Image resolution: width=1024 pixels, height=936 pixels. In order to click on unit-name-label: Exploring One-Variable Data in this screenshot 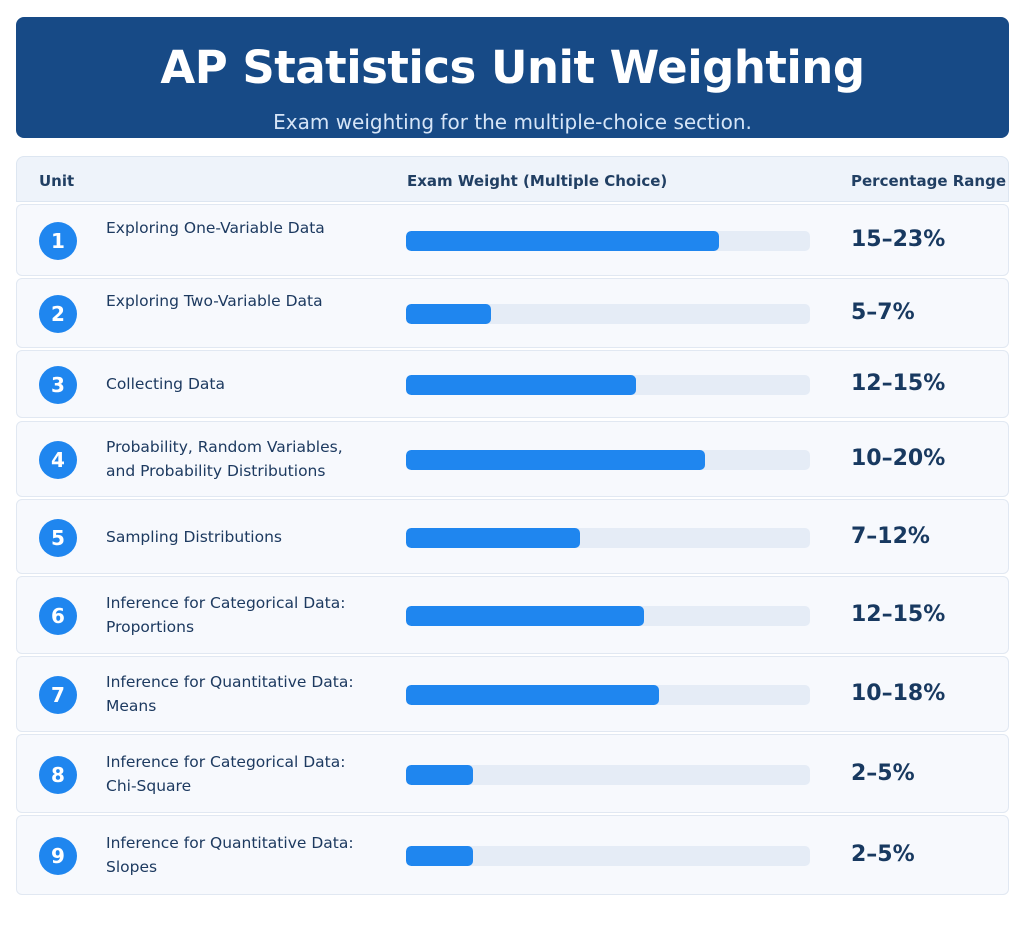, I will do `click(215, 228)`.